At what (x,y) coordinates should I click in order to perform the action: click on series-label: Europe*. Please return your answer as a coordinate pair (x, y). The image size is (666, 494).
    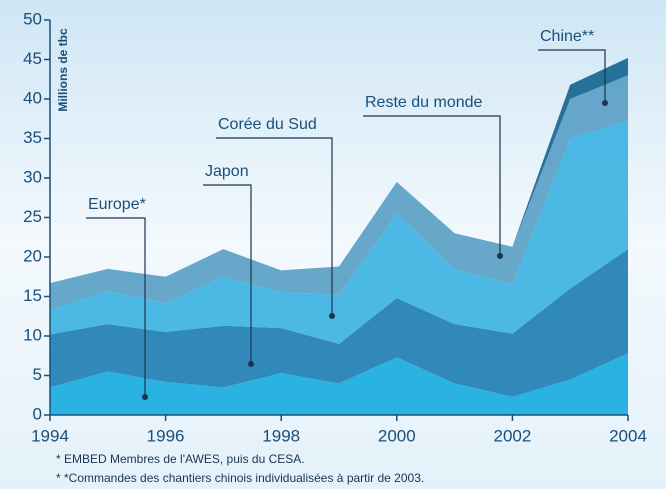
    Looking at the image, I should click on (117, 204).